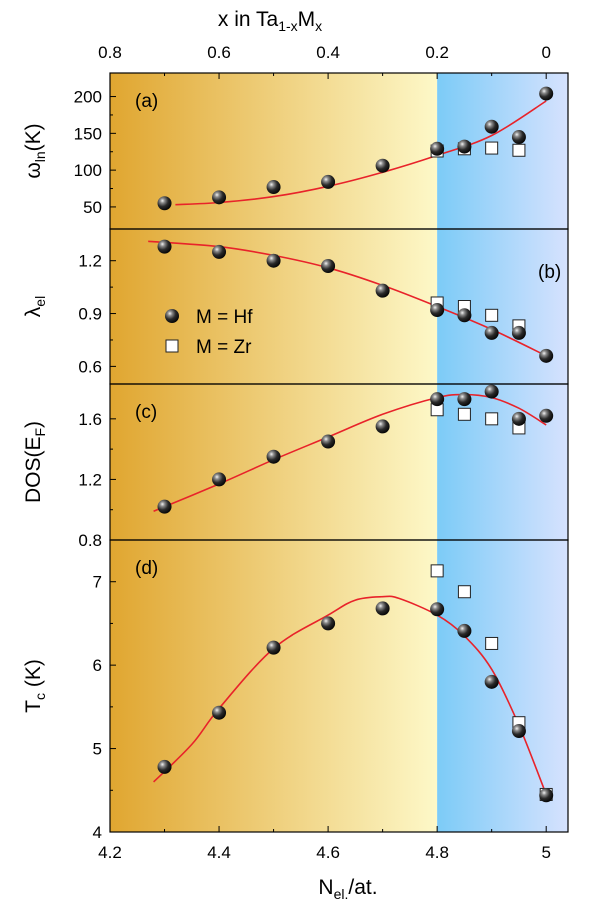 The width and height of the screenshot is (596, 902). Describe the element at coordinates (437, 52) in the screenshot. I see `top-tick-label: 0.2` at that location.